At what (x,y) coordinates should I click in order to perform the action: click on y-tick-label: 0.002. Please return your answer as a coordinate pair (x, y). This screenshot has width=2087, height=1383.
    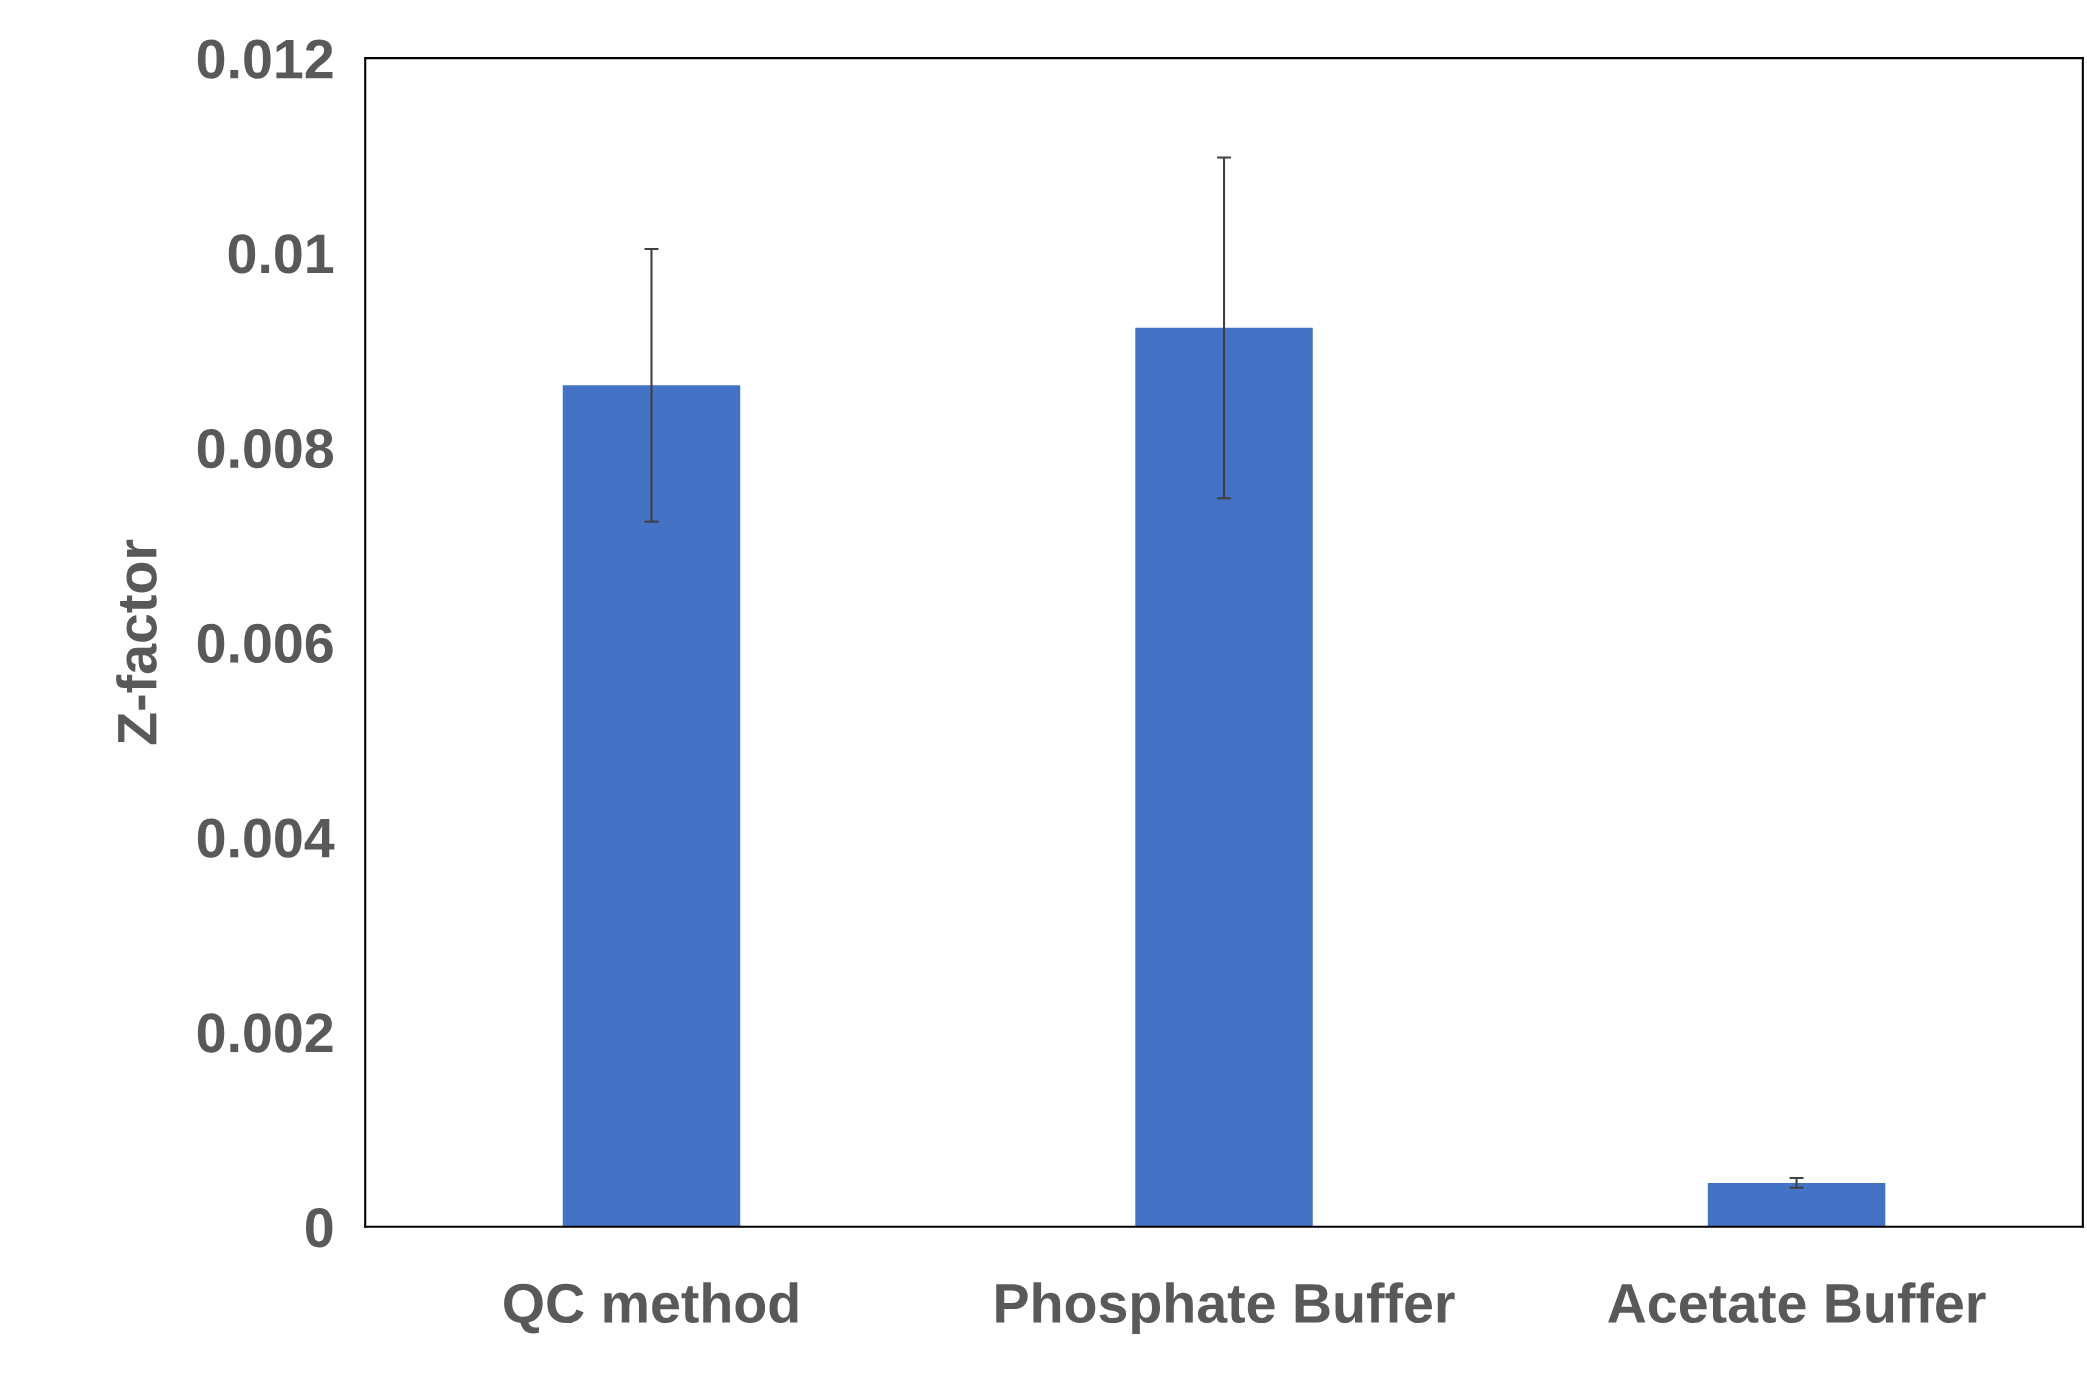
    Looking at the image, I should click on (265, 1033).